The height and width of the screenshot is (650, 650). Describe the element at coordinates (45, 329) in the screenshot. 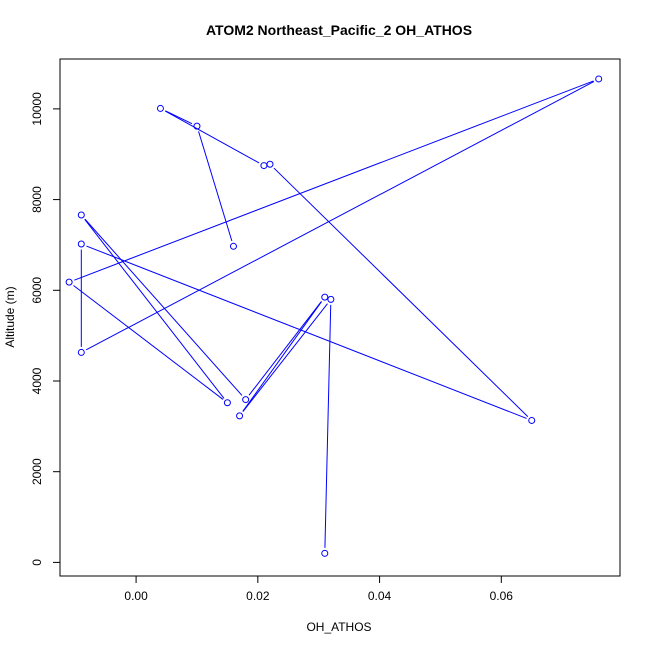

I see `y-axis: 0 2000 4000 6000 8000 10000` at that location.